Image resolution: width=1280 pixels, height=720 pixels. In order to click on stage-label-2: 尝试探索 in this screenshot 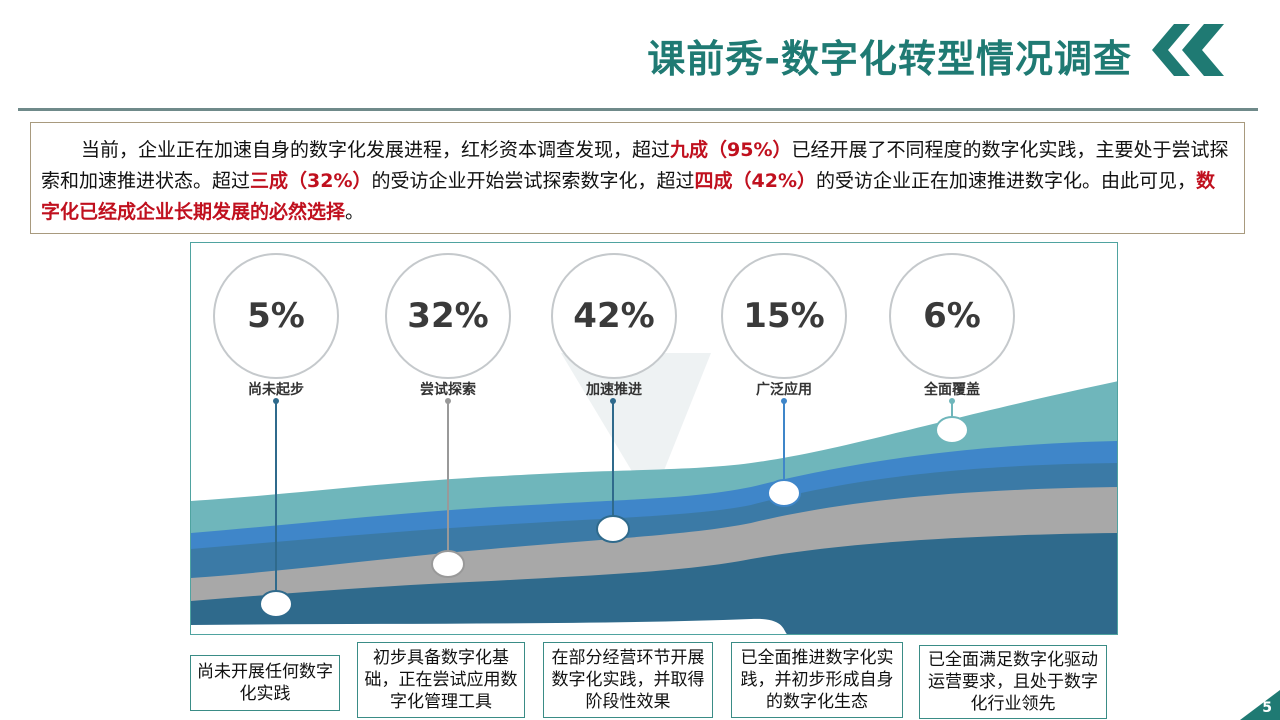, I will do `click(448, 390)`.